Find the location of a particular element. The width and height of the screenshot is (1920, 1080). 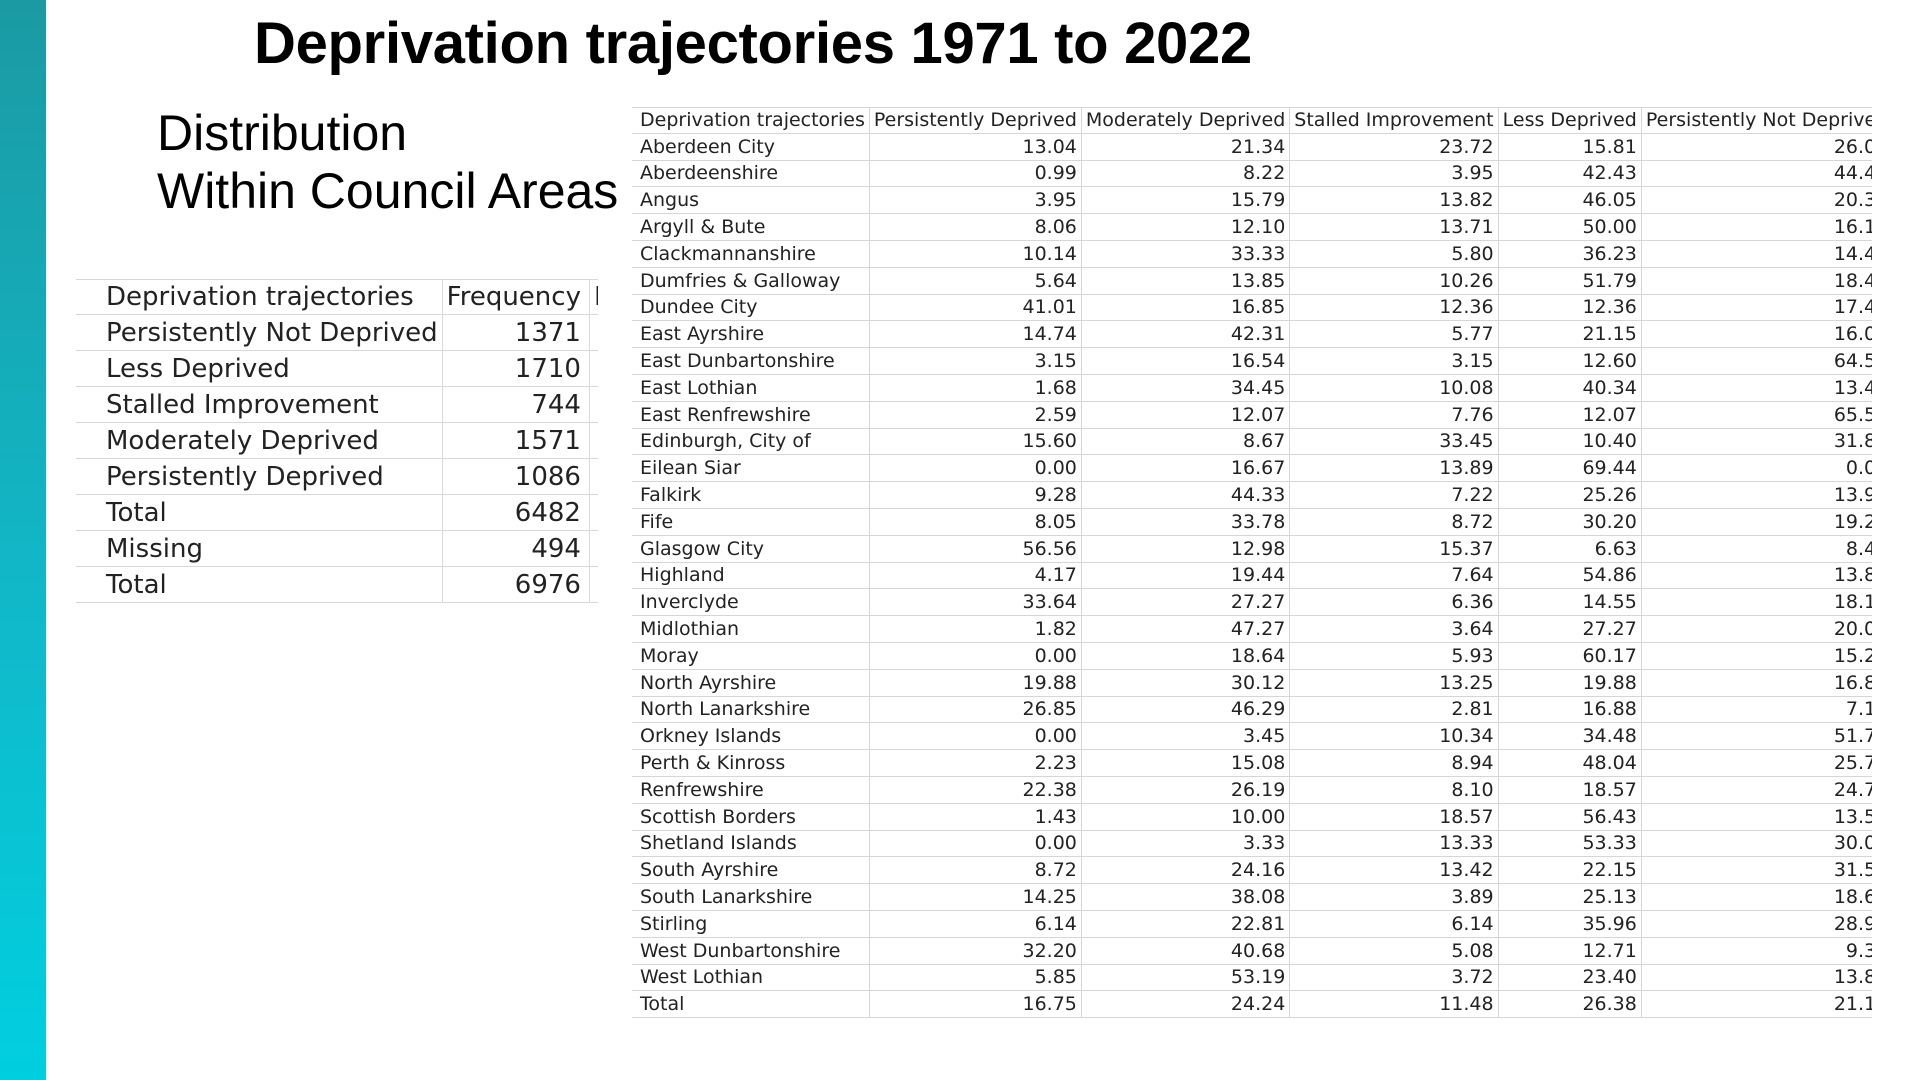

percentage-cell: 12.98 is located at coordinates (1186, 549).